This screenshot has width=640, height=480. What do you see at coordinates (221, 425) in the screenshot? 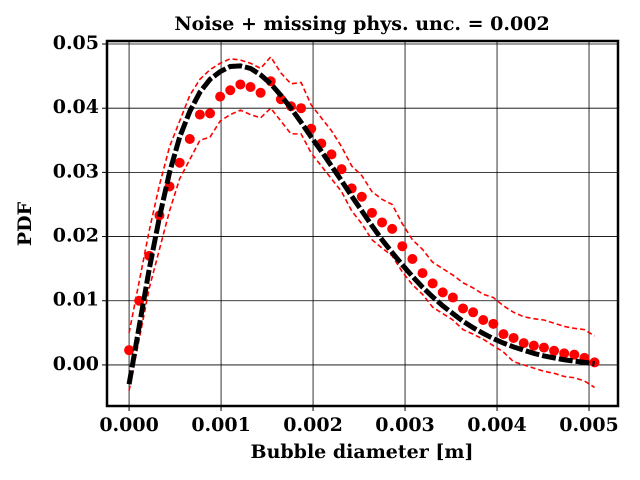
I see `x-tick-label: 0.001` at bounding box center [221, 425].